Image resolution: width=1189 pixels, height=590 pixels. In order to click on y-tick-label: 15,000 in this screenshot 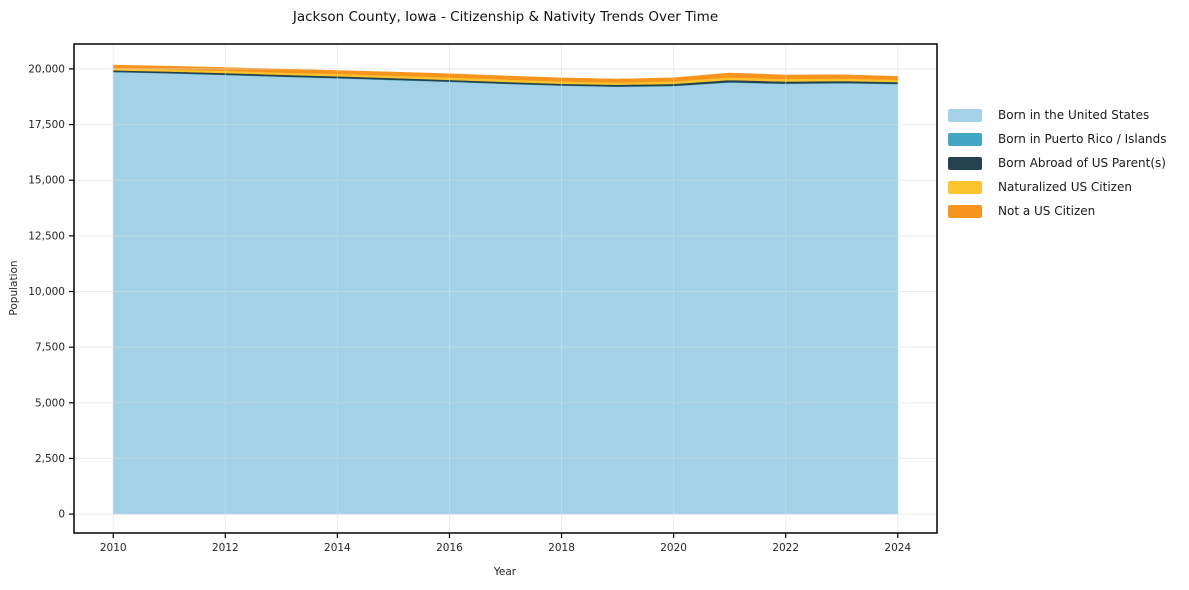, I will do `click(46, 181)`.